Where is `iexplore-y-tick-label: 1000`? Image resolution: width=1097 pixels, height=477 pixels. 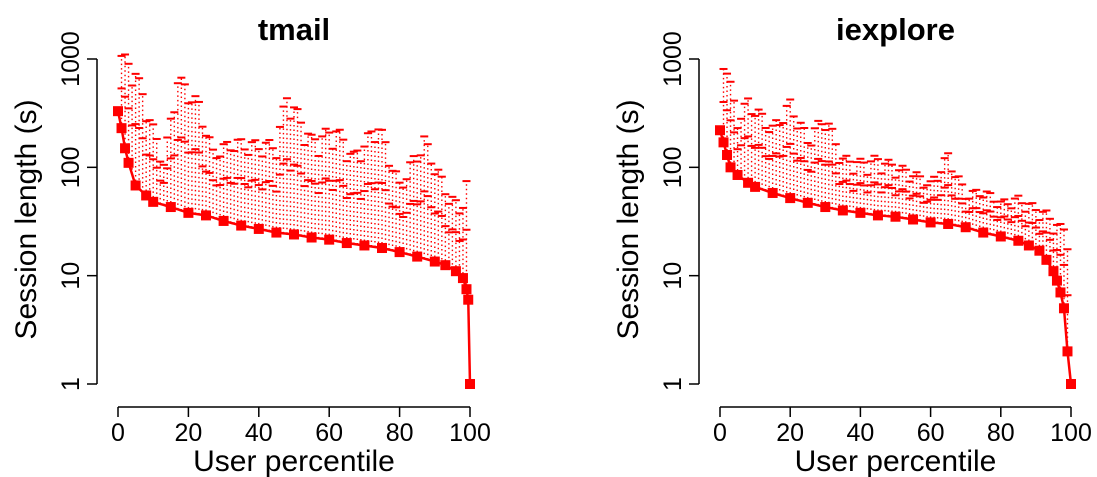 iexplore-y-tick-label: 1000 is located at coordinates (673, 59).